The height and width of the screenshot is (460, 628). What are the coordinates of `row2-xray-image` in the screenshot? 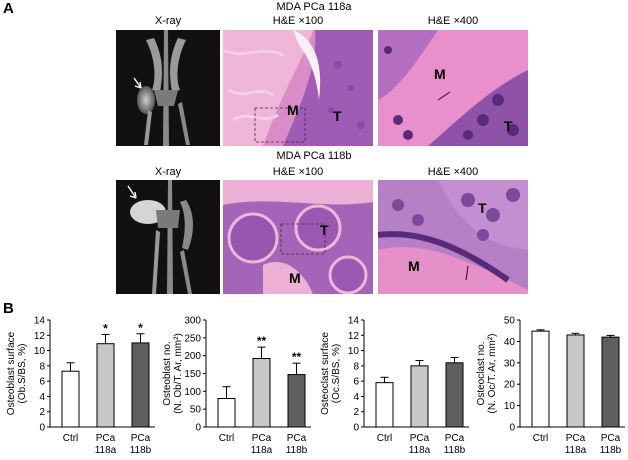 It's located at (168, 237).